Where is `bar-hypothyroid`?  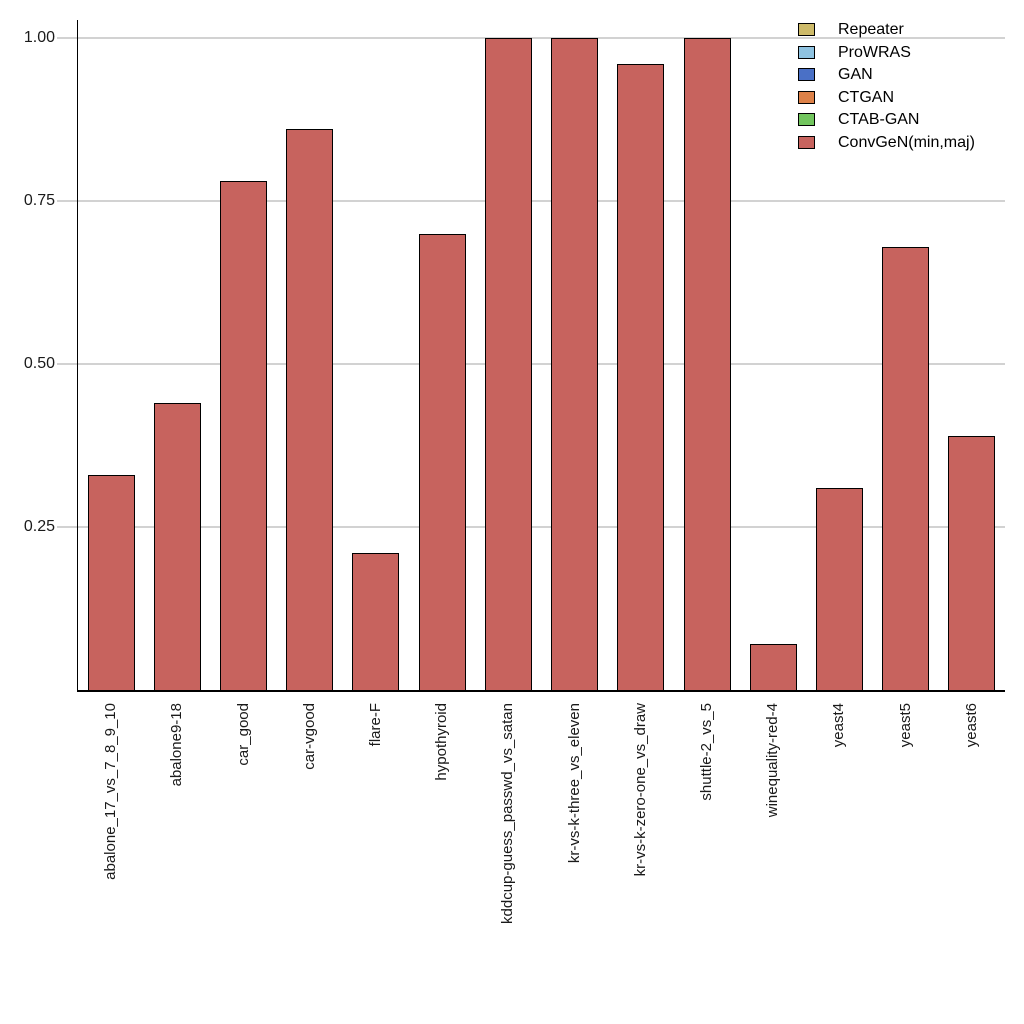 bar-hypothyroid is located at coordinates (442, 461).